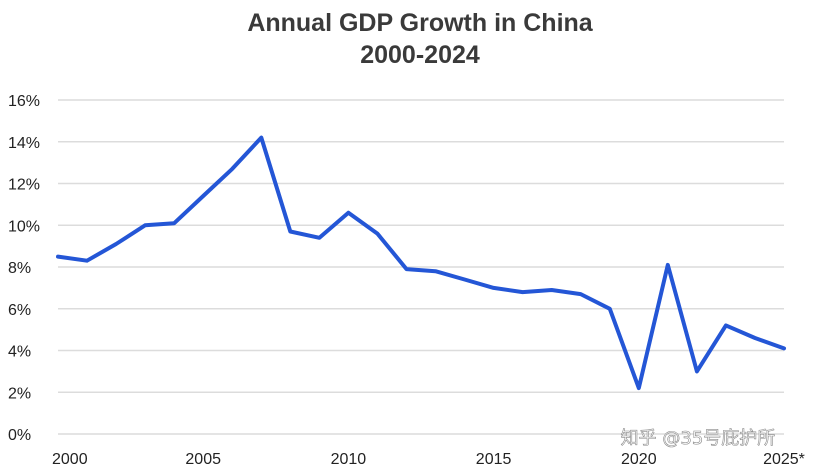  I want to click on x-tick-label: 2005, so click(203, 459).